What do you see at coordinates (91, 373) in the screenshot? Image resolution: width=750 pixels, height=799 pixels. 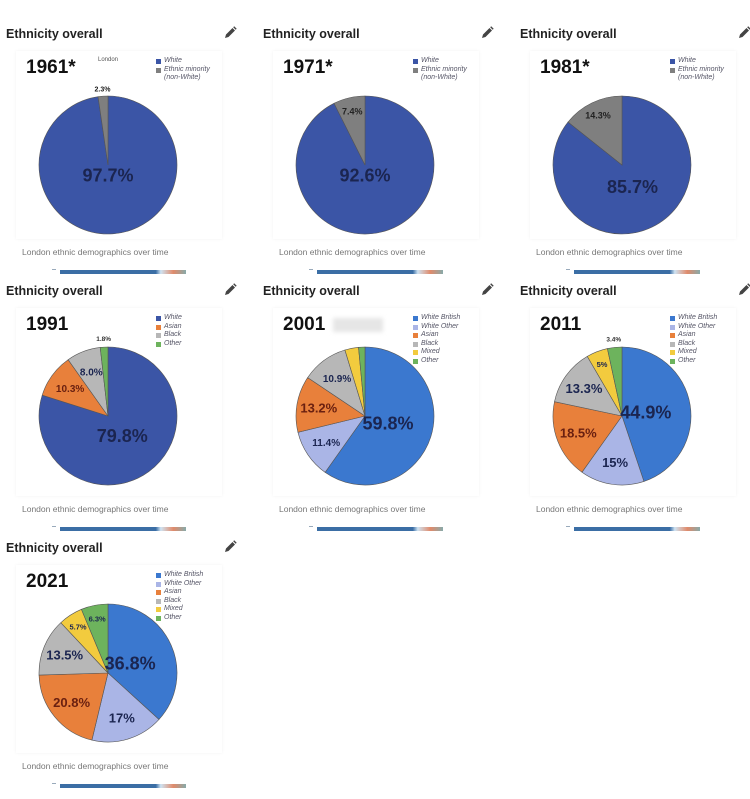 I see `slice-label: 8.0%` at bounding box center [91, 373].